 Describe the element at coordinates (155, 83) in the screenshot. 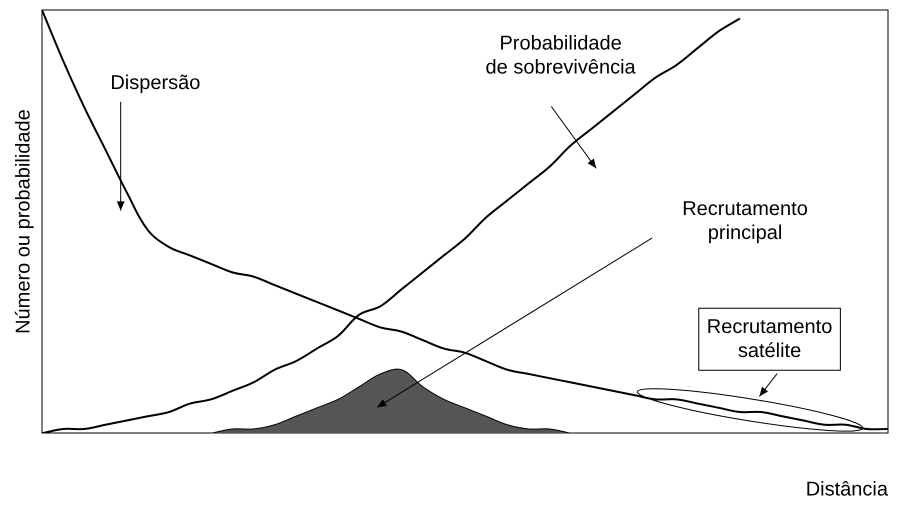

I see `annotation: Dispersão` at that location.